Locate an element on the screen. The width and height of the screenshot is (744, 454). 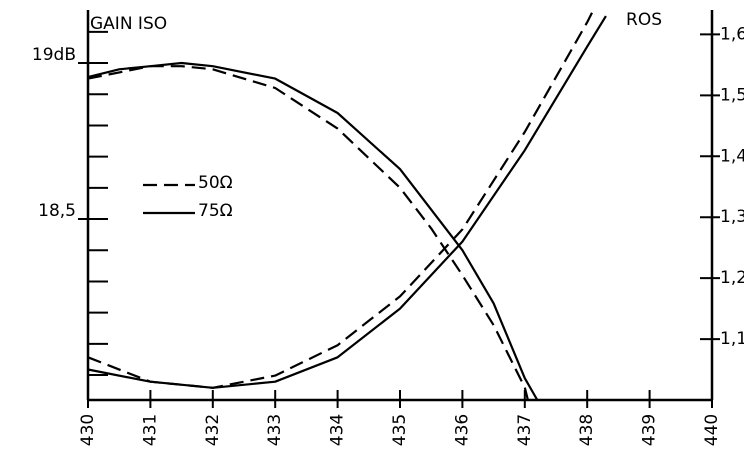
x-tick-label: 436 is located at coordinates (462, 430).